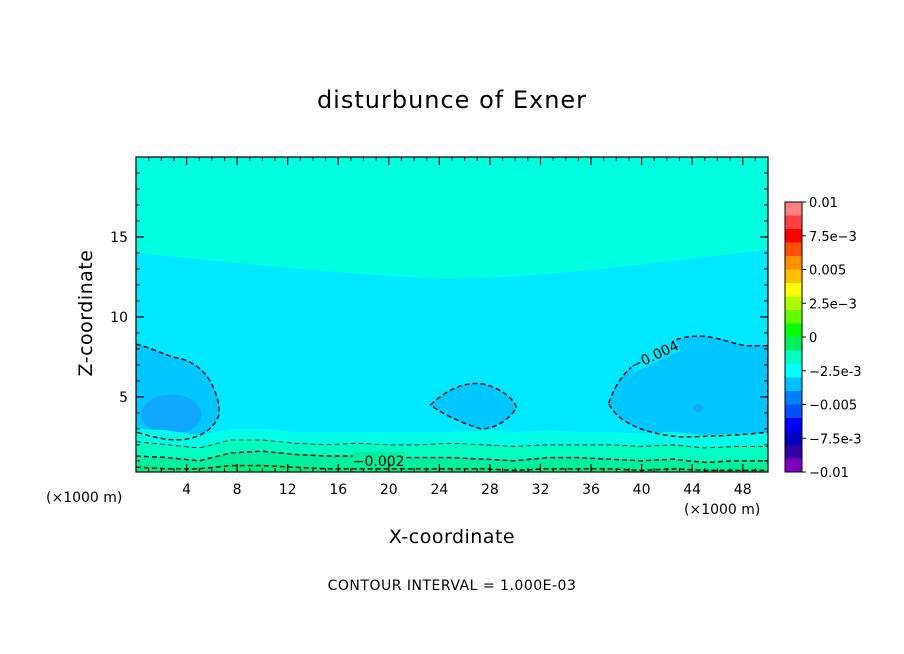 This screenshot has width=904, height=654. What do you see at coordinates (698, 408) in the screenshot?
I see `region-core-right` at bounding box center [698, 408].